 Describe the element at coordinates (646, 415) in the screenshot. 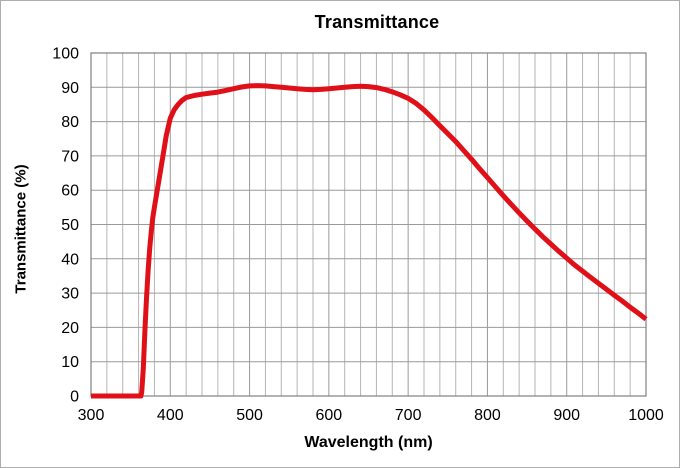

I see `x-tick-label: 1000` at that location.